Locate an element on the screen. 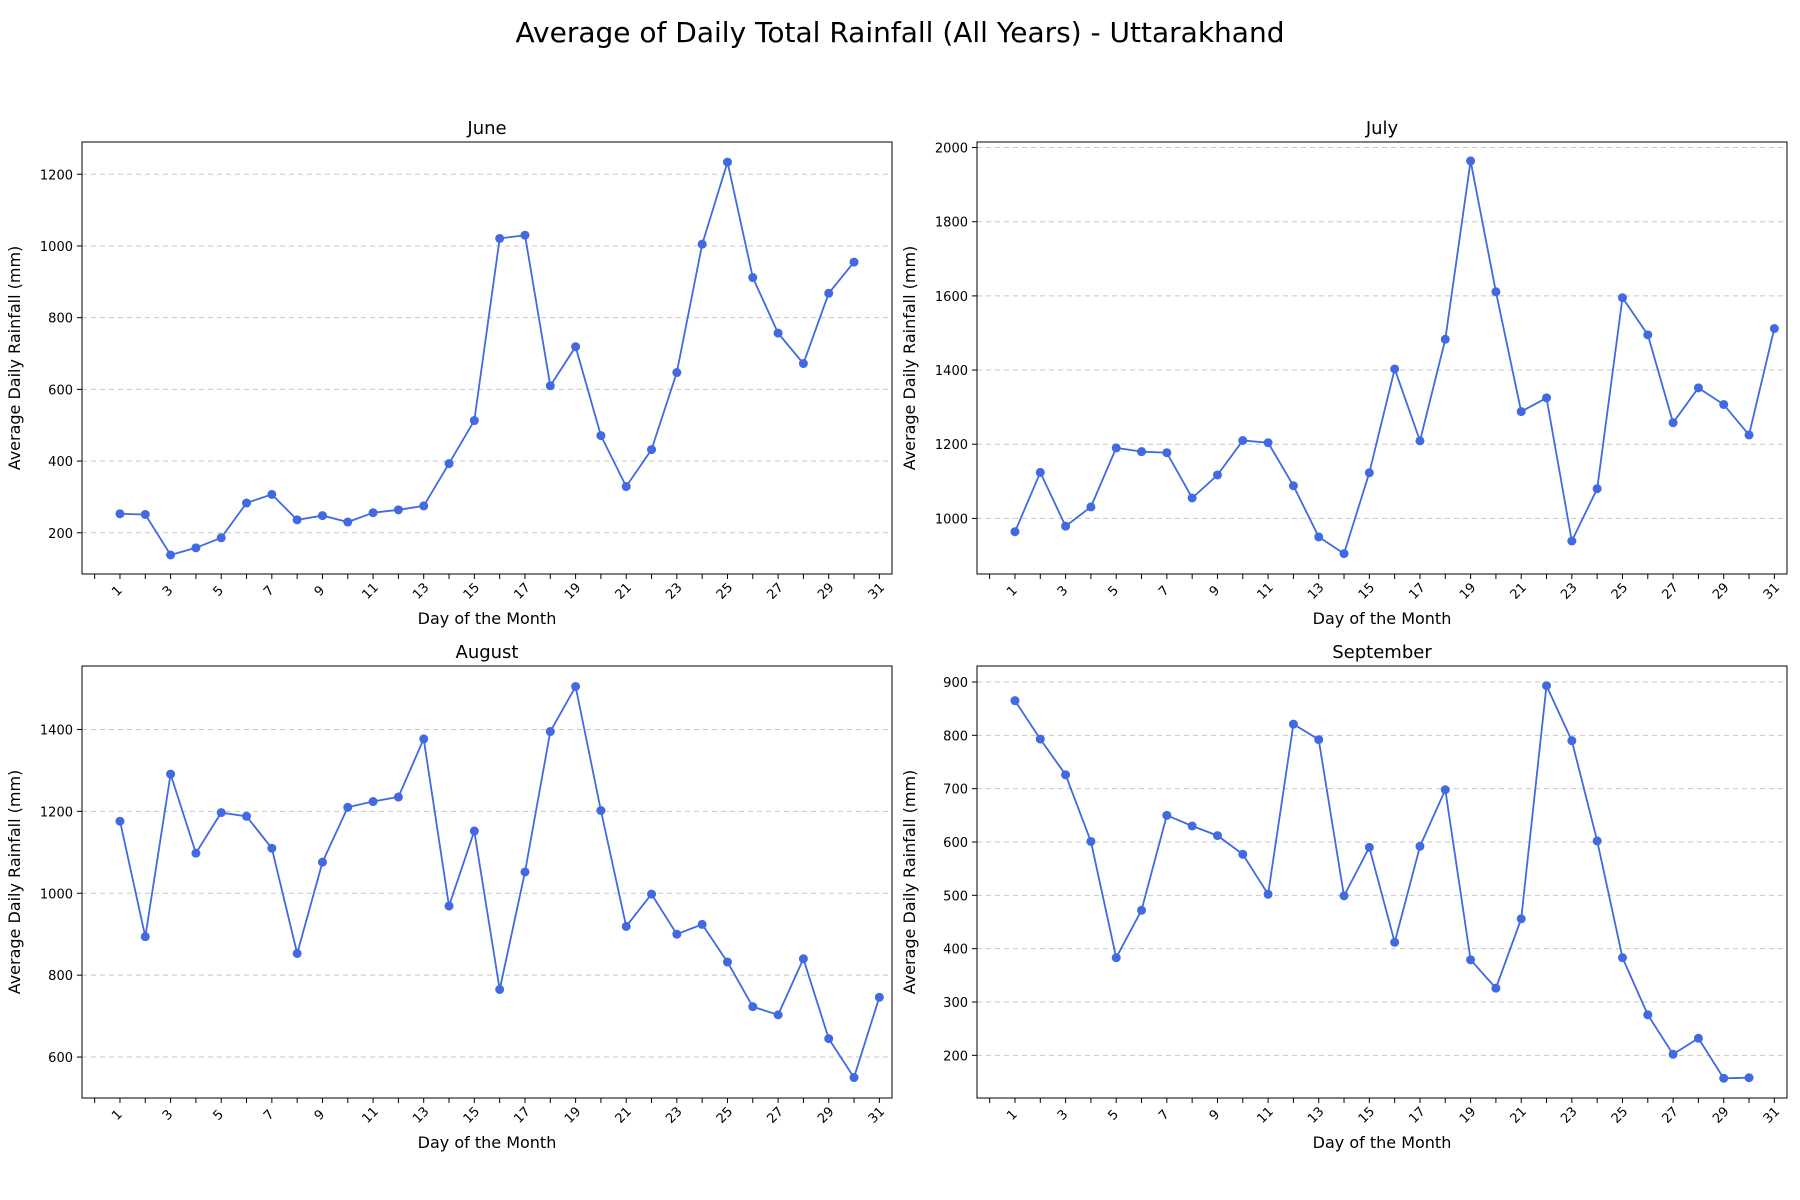 The width and height of the screenshot is (1800, 1200). y-tick-label: 700 is located at coordinates (955, 790).